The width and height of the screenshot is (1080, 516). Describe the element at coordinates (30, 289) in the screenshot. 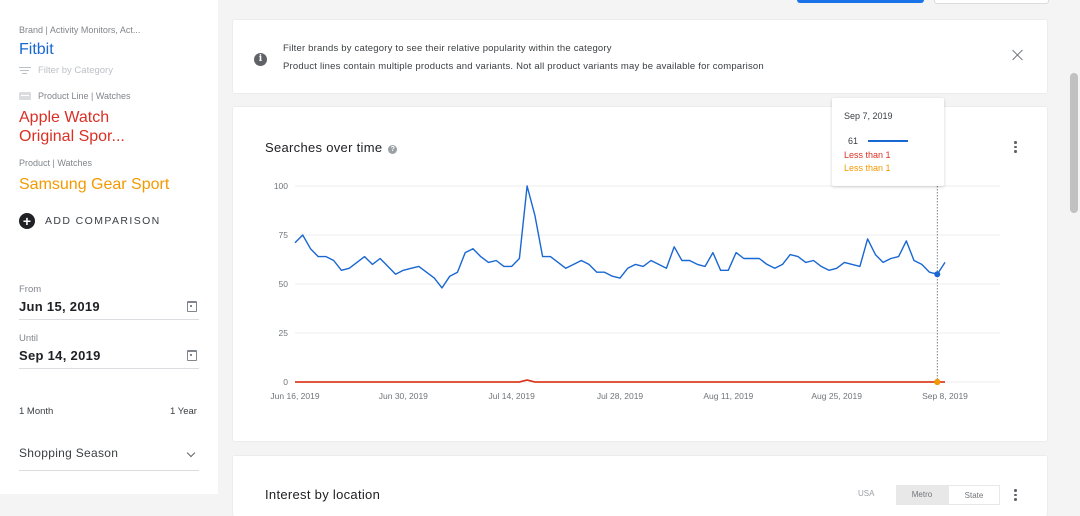

I see `from-label: From` at that location.